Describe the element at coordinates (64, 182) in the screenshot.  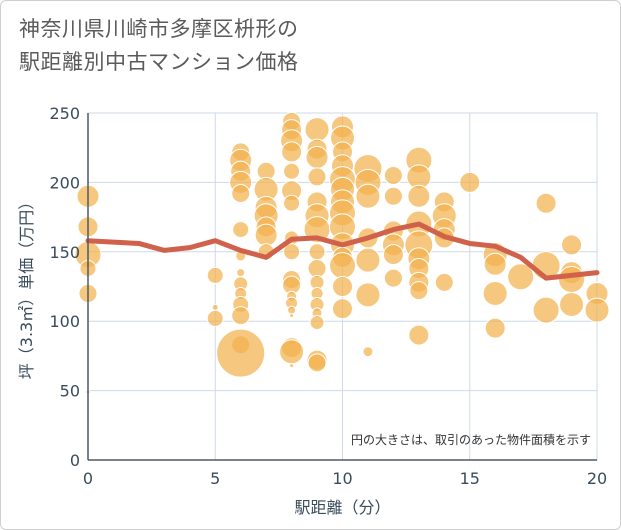
I see `y-tick-label: 200` at that location.